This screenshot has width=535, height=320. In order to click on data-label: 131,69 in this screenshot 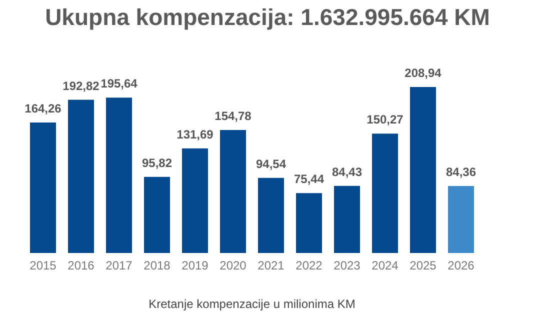, I will do `click(195, 134)`.